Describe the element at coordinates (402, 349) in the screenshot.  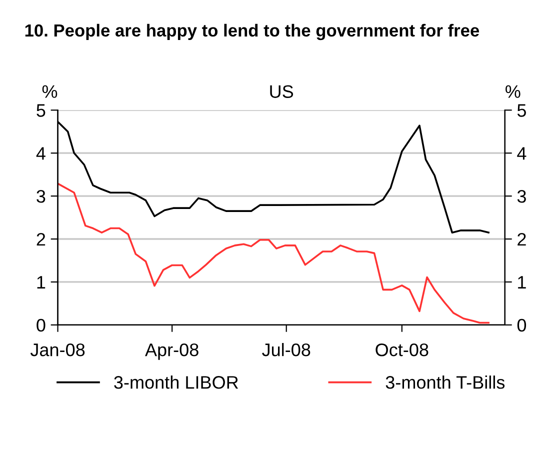
I see `x-tick-label: Oct-08` at that location.